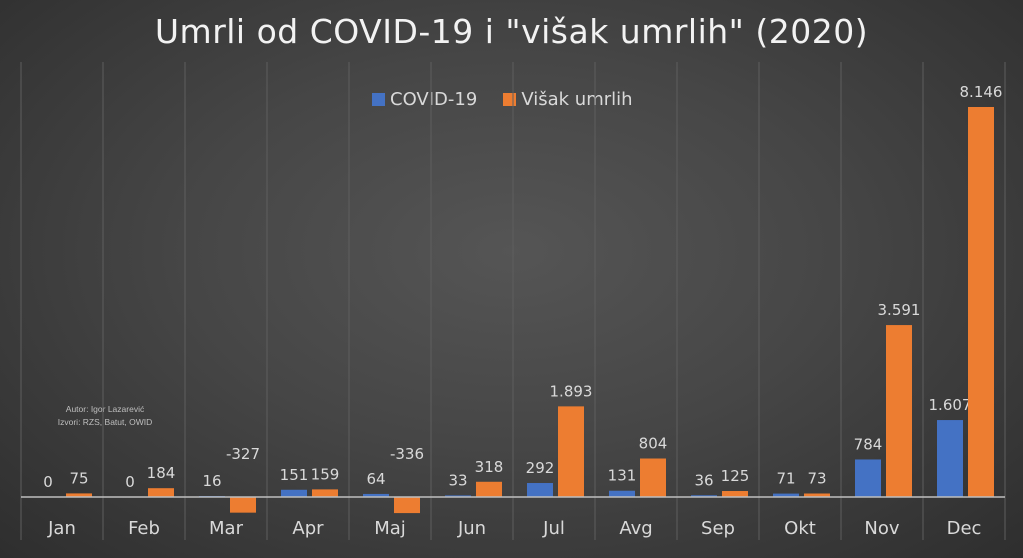 The height and width of the screenshot is (558, 1023). Describe the element at coordinates (211, 481) in the screenshot. I see `data-label: 16` at that location.